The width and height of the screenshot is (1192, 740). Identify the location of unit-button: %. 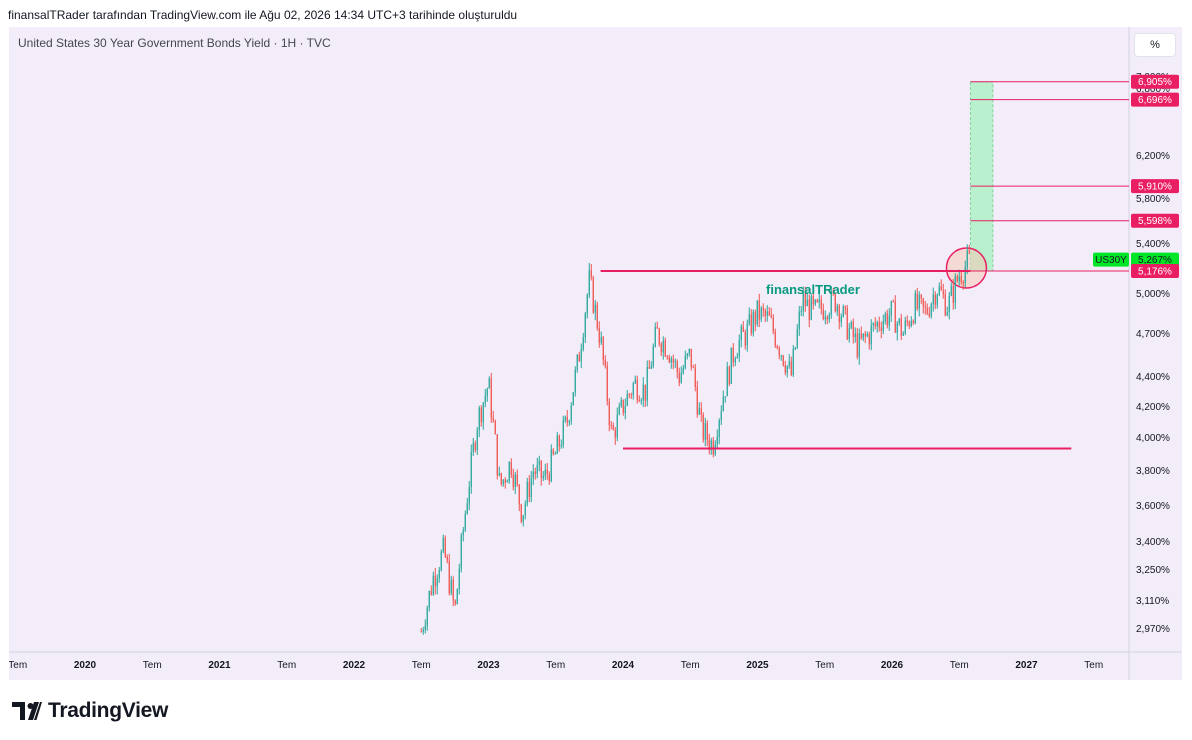
(1155, 45).